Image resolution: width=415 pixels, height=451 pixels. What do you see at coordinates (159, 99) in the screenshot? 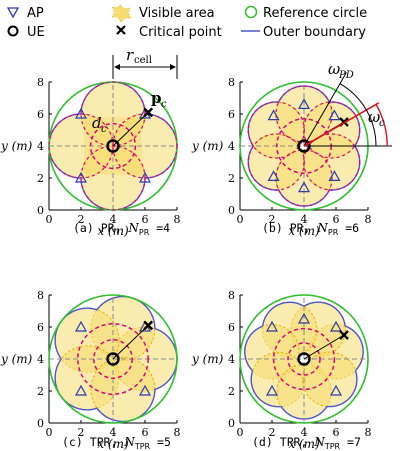
I see `pc-annotation: p c` at bounding box center [159, 99].